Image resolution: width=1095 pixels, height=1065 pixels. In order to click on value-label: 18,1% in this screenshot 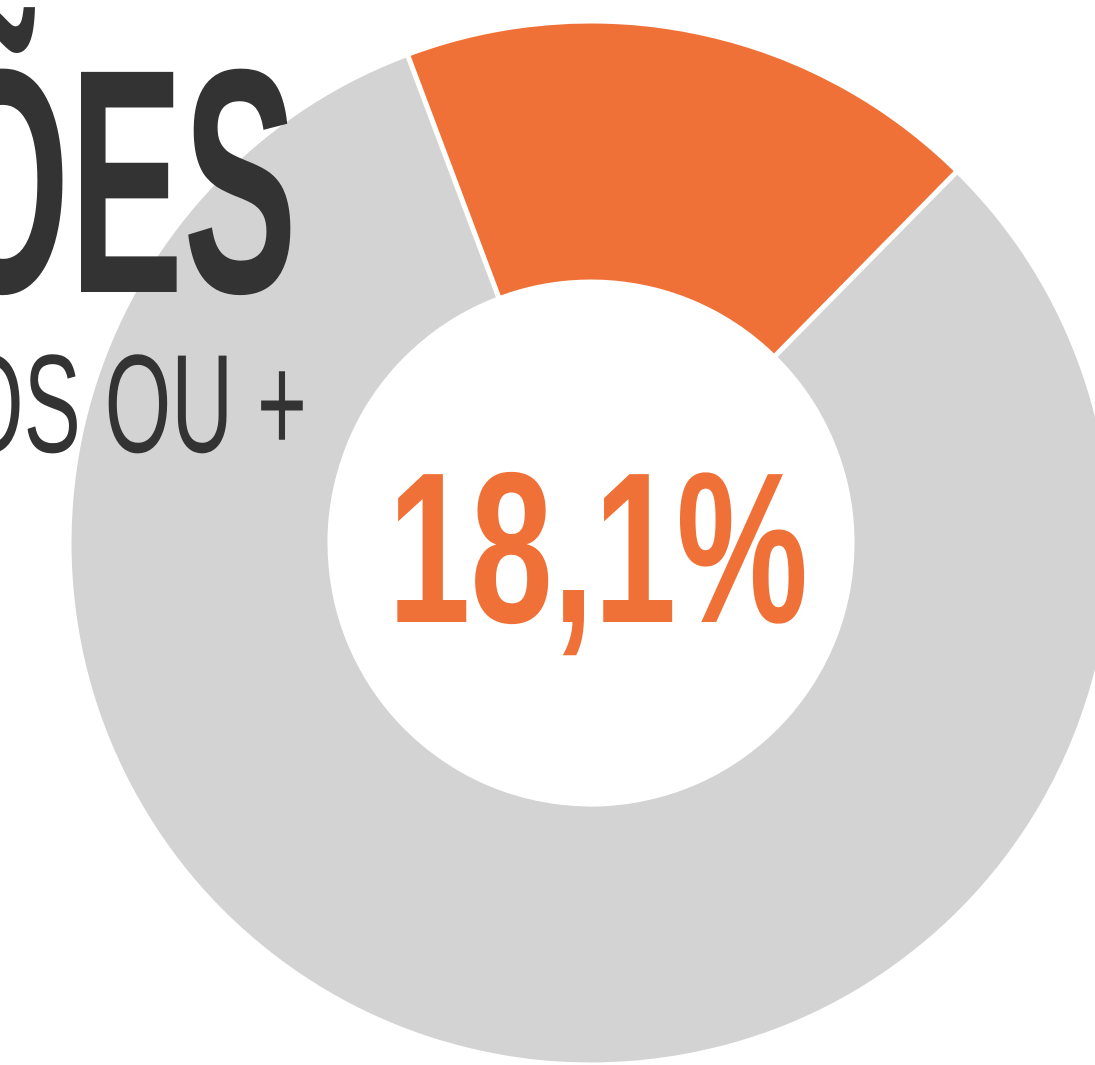, I will do `click(598, 547)`.